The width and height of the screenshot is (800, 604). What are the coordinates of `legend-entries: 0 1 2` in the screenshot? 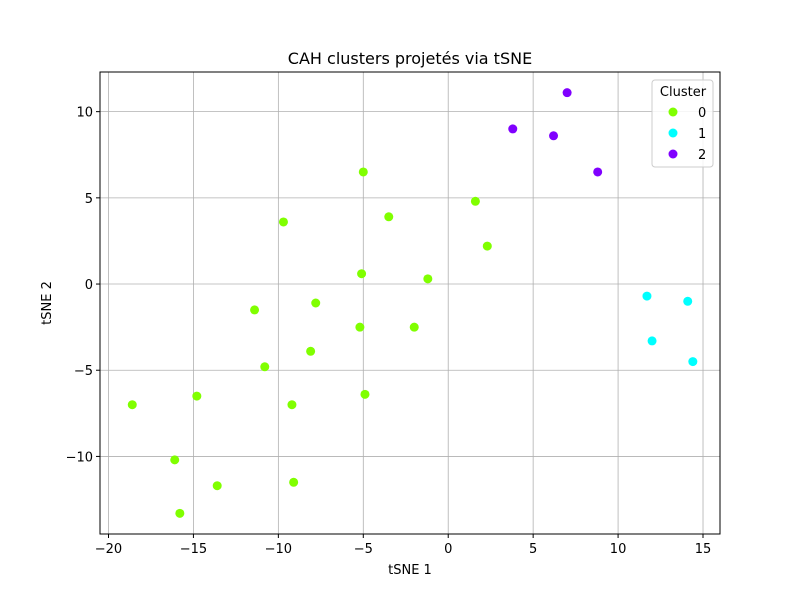 It's located at (687, 134).